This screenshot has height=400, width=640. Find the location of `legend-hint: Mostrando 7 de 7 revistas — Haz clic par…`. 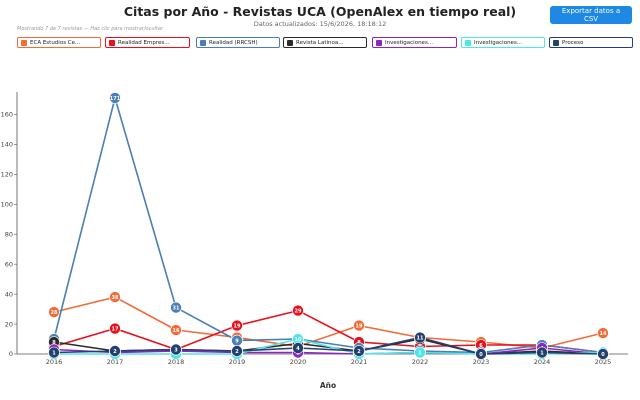

legend-hint: Mostrando 7 de 7 revistas — Haz clic par… is located at coordinates (90, 29).